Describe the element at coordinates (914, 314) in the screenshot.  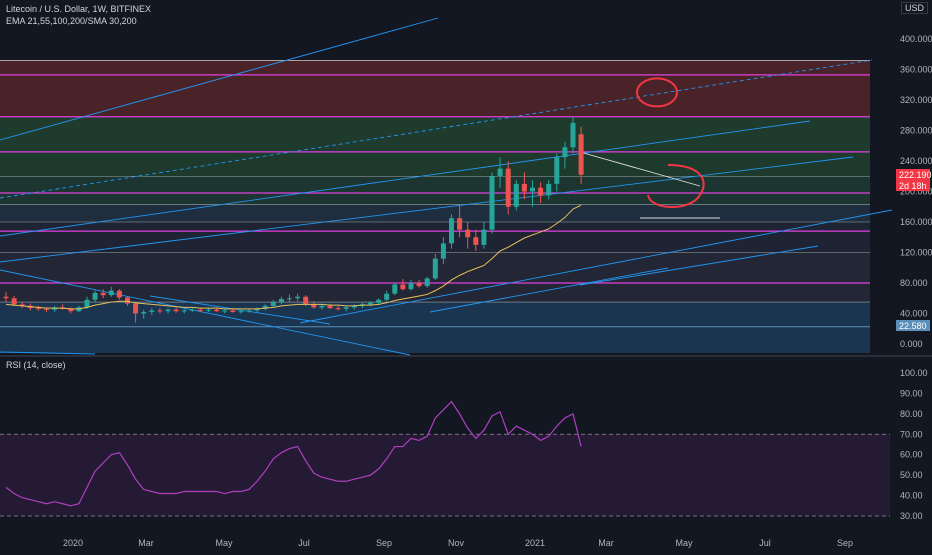
I see `price-axis-label: 40.000` at that location.